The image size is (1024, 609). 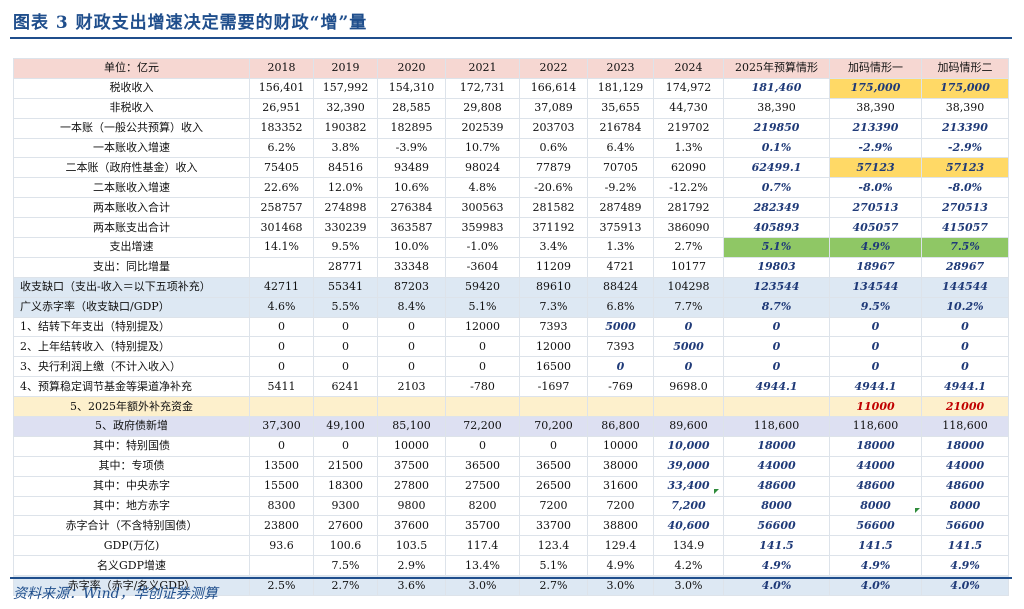 What do you see at coordinates (553, 466) in the screenshot?
I see `table-cell: 36500` at bounding box center [553, 466].